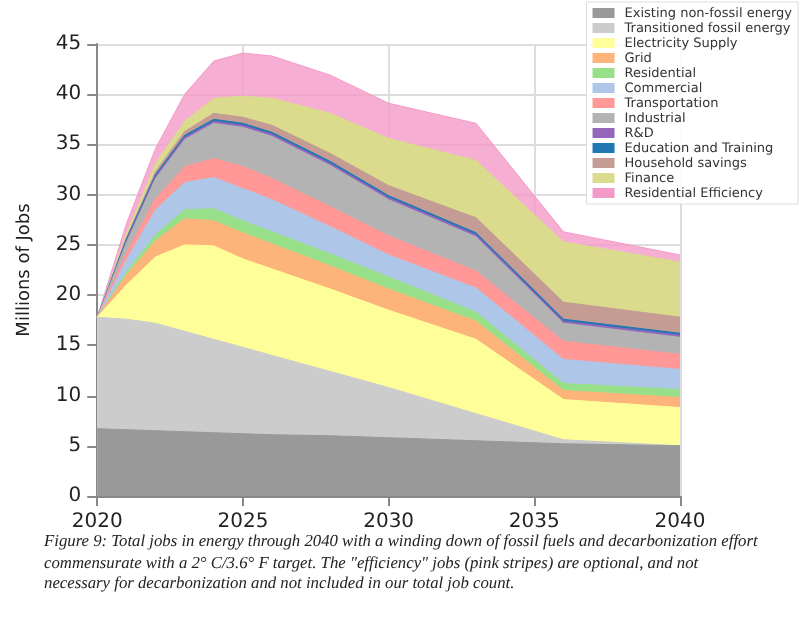  What do you see at coordinates (75, 496) in the screenshot?
I see `y-tick-label: 0` at bounding box center [75, 496].